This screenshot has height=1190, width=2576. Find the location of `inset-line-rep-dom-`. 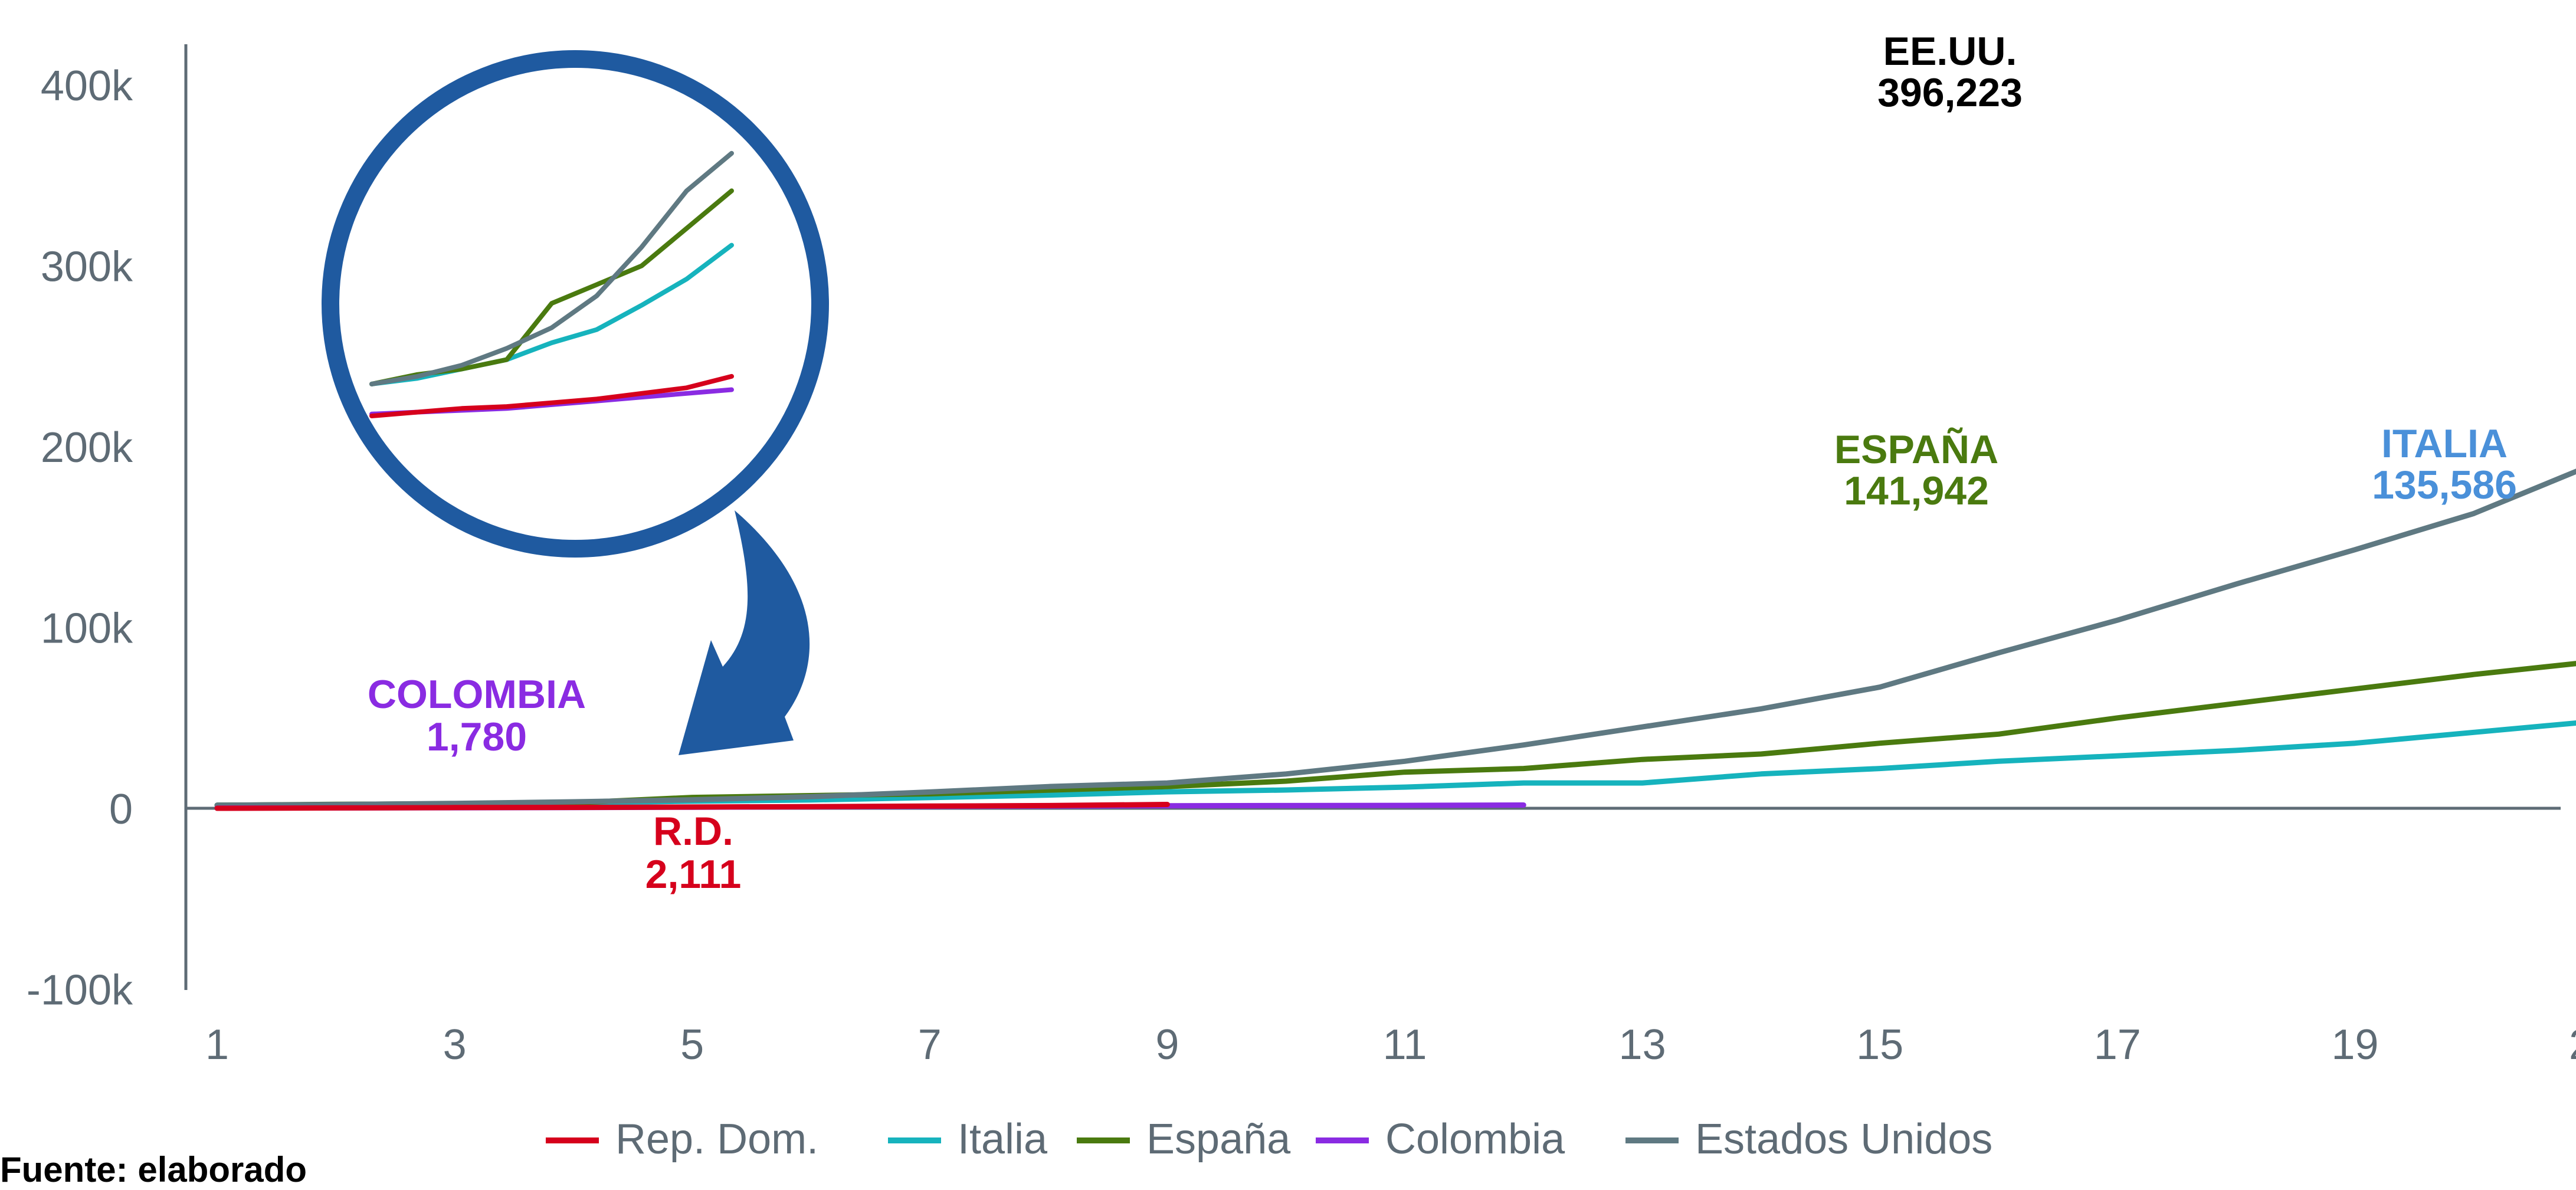

inset-line-rep-dom- is located at coordinates (551, 395).